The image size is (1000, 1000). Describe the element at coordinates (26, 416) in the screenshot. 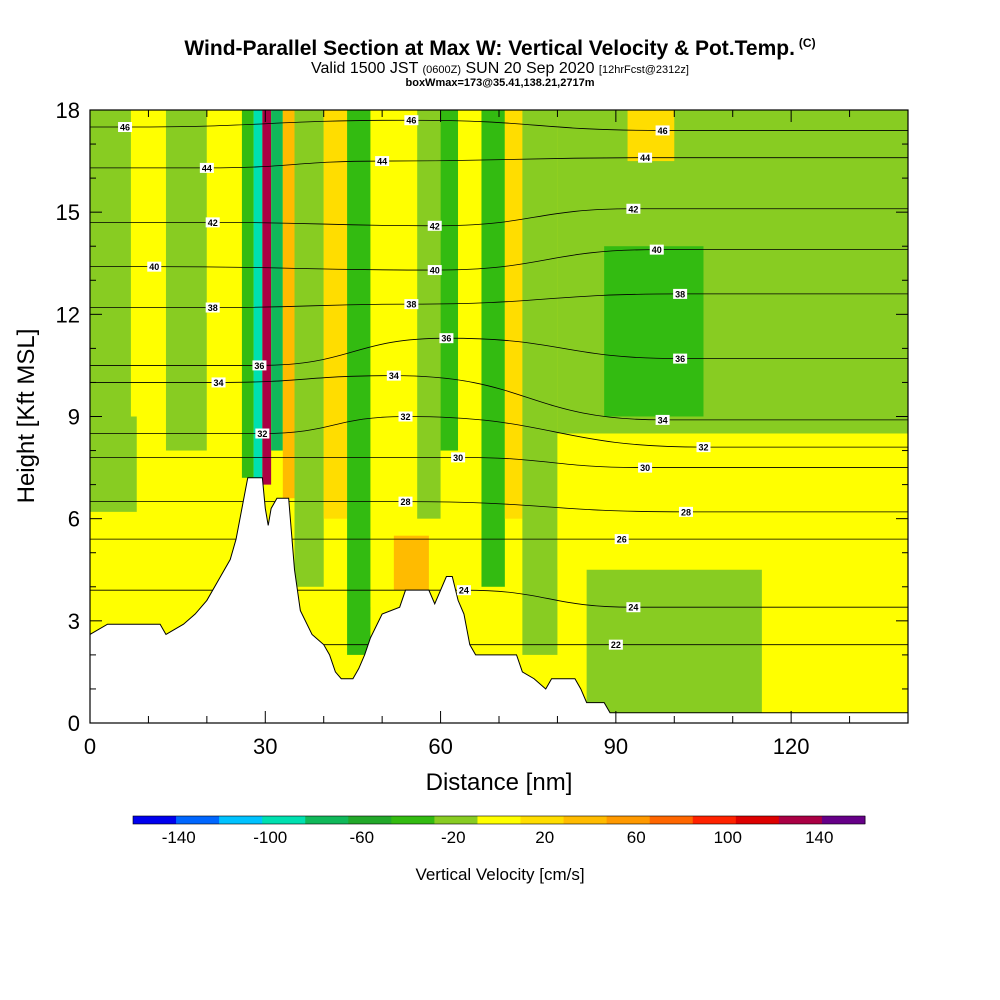

I see `y-axis-title: Height [Kft MSL]` at that location.